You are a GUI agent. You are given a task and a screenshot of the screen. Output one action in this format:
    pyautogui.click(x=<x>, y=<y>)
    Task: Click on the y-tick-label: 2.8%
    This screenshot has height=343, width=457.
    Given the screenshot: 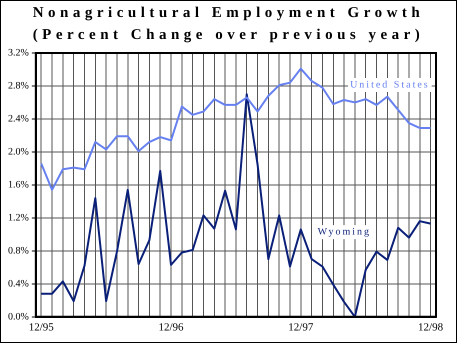 What is the action you would take?
    pyautogui.click(x=18, y=86)
    